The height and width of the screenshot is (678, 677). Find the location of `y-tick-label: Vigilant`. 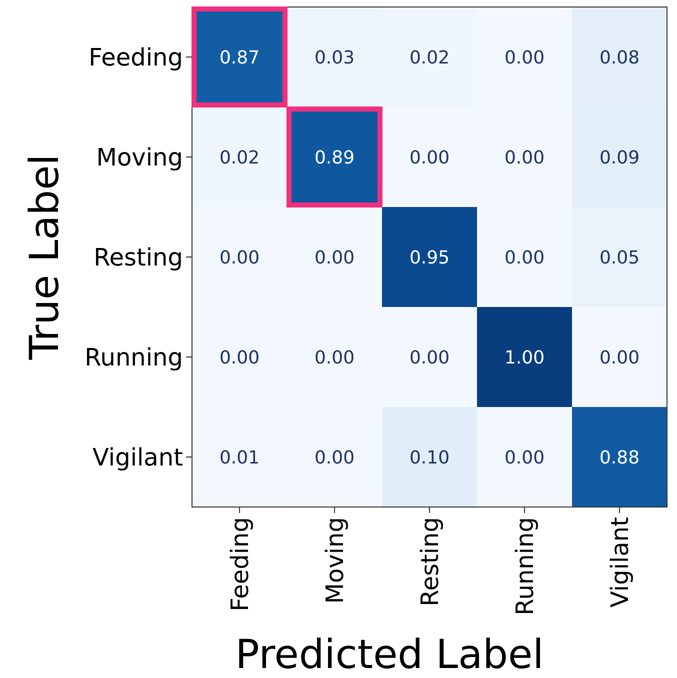

y-tick-label: Vigilant is located at coordinates (137, 457).